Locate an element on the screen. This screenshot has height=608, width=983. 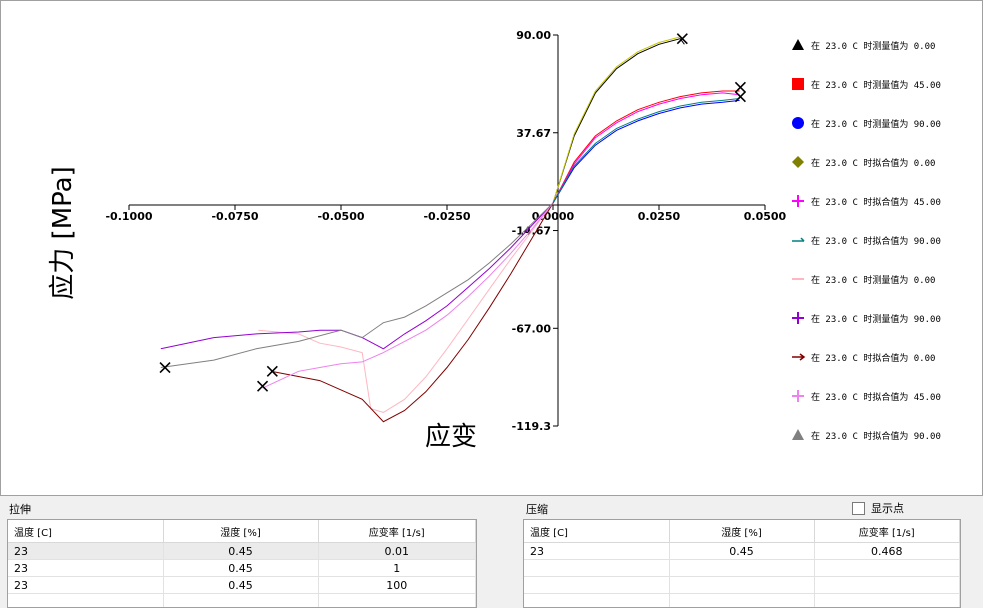
y-tick-label: 90.00 is located at coordinates (533, 35).